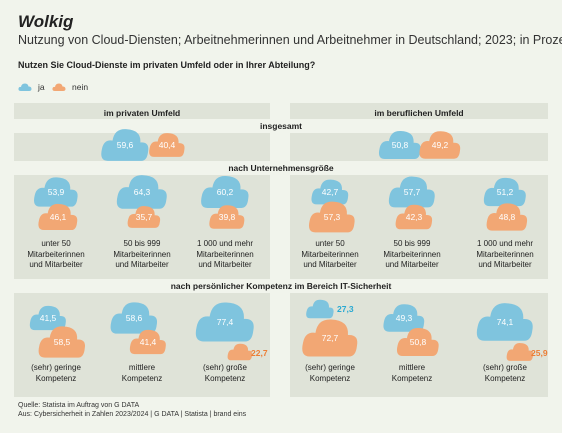 Image resolution: width=562 pixels, height=433 pixels. I want to click on group-label-competence-0: (sehr) geringe Kompetenz, so click(56, 373).